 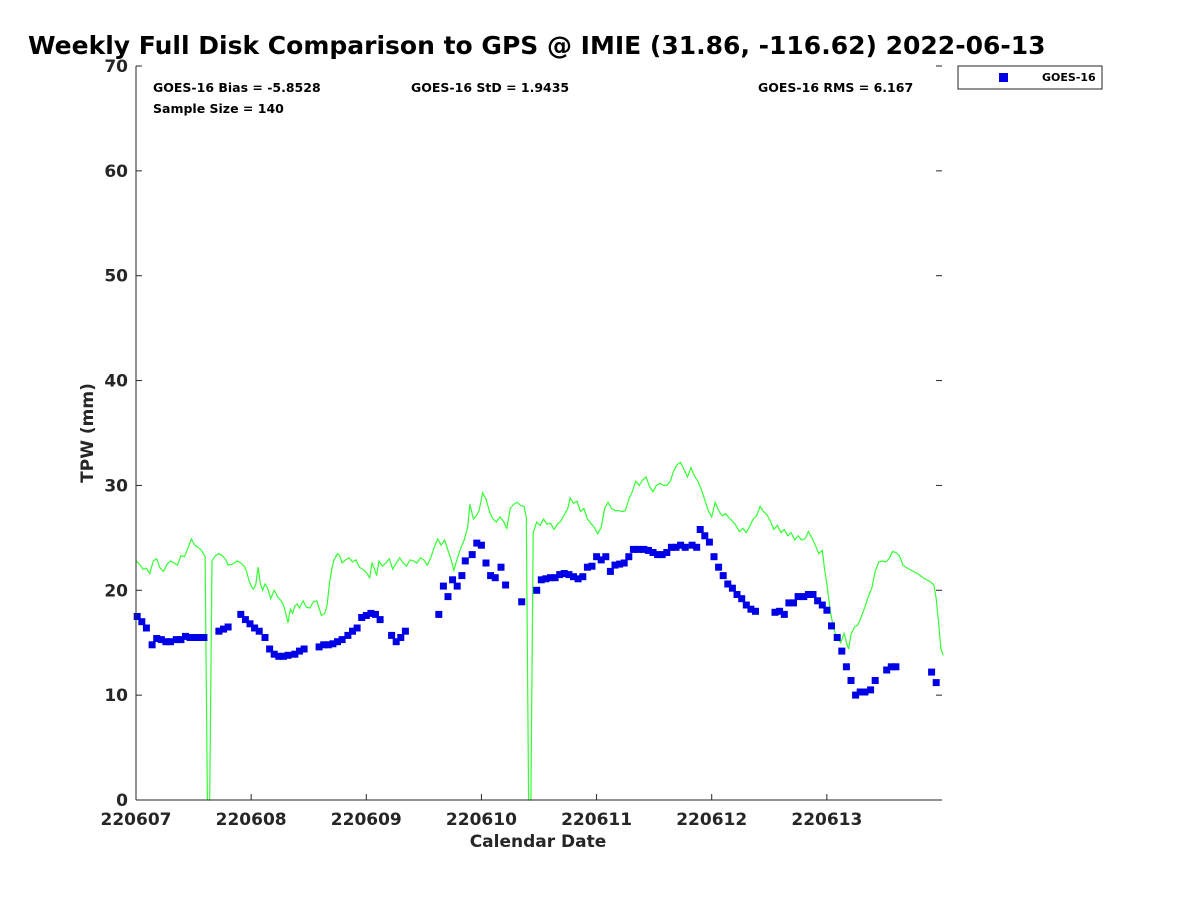 I want to click on y-tick-label: 70, so click(x=116, y=67).